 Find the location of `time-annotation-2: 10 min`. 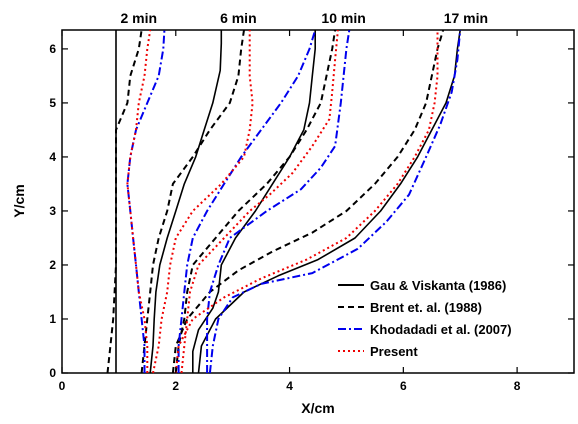

time-annotation-2: 10 min is located at coordinates (343, 18).